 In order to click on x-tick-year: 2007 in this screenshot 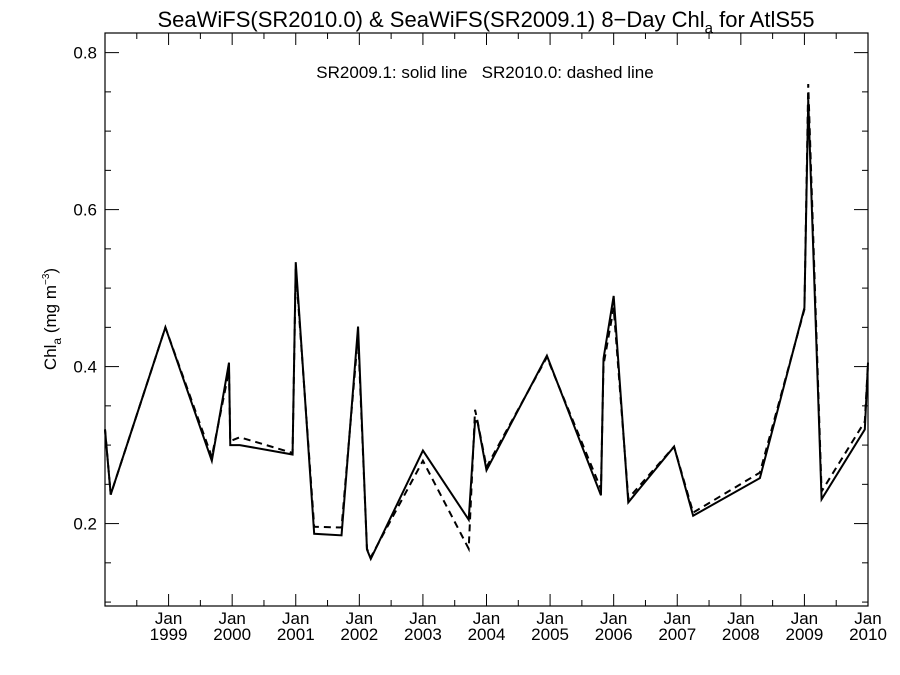, I will do `click(677, 634)`.